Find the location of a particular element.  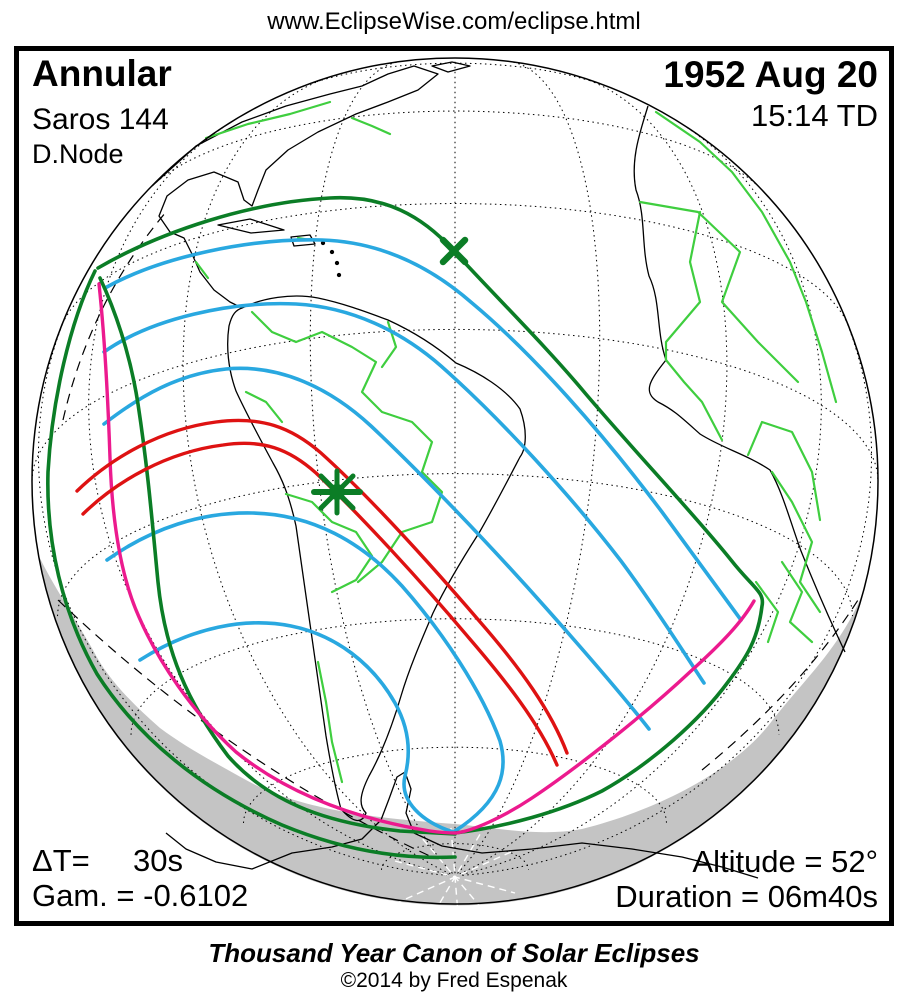

newfoundland-coast is located at coordinates (451, 67).